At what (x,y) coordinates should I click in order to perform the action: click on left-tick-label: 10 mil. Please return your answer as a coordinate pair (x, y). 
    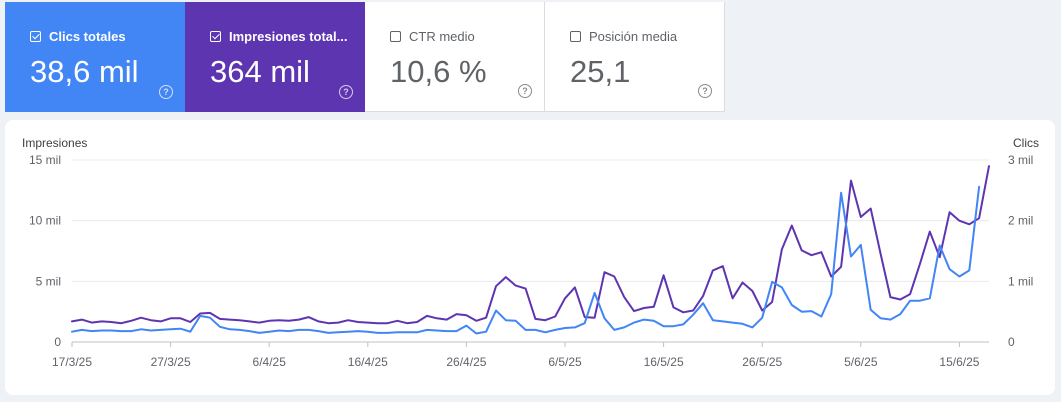
    Looking at the image, I should click on (45, 221).